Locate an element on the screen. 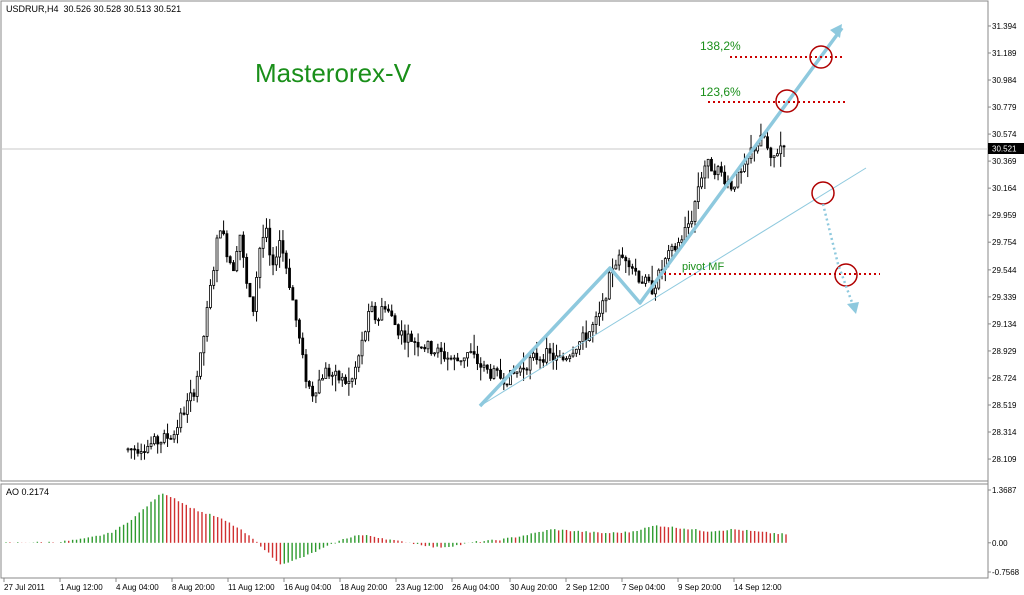 This screenshot has height=595, width=1024. ao-tick-label: -0.7568 is located at coordinates (1006, 572).